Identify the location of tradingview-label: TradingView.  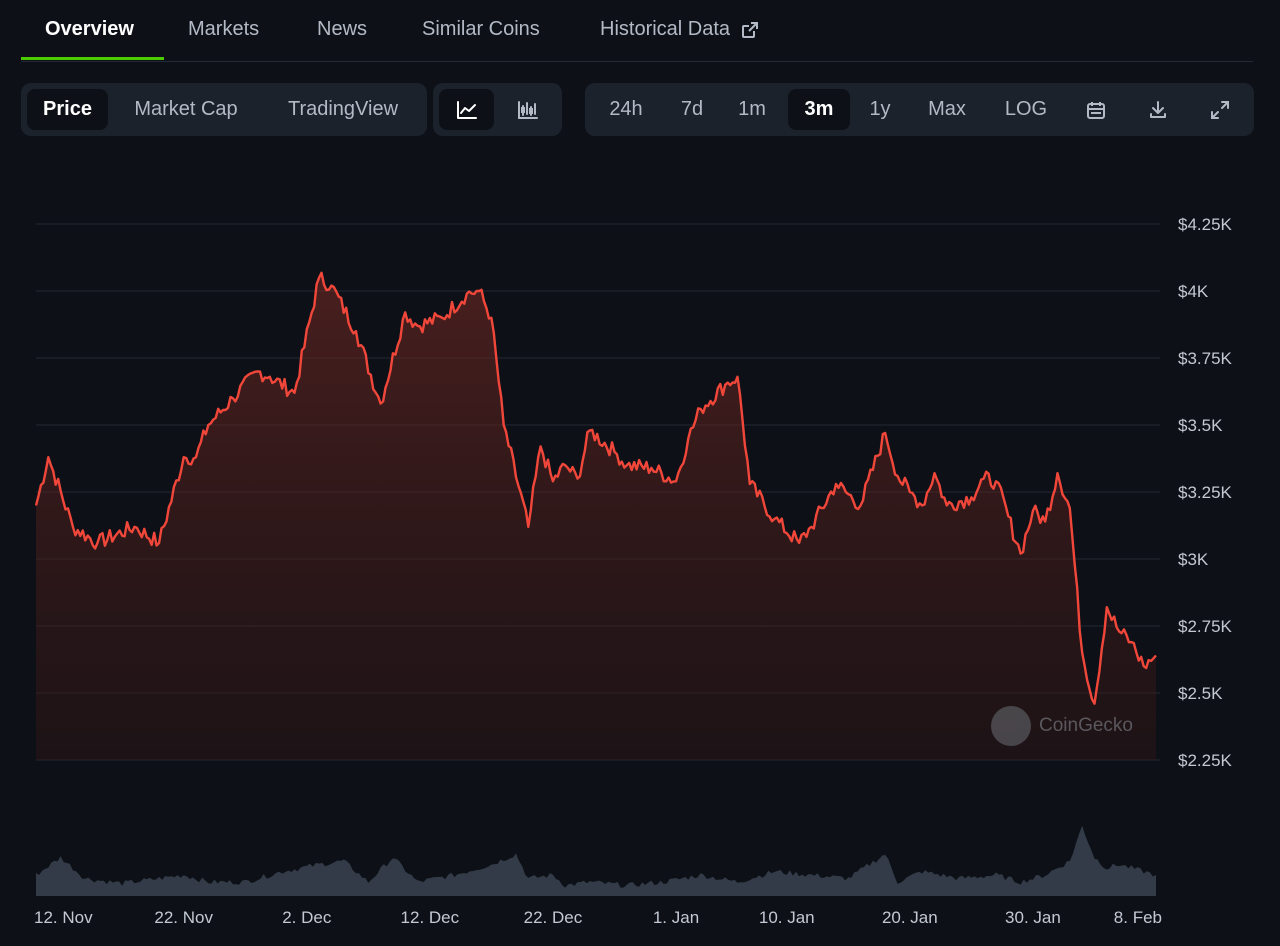
(343, 109).